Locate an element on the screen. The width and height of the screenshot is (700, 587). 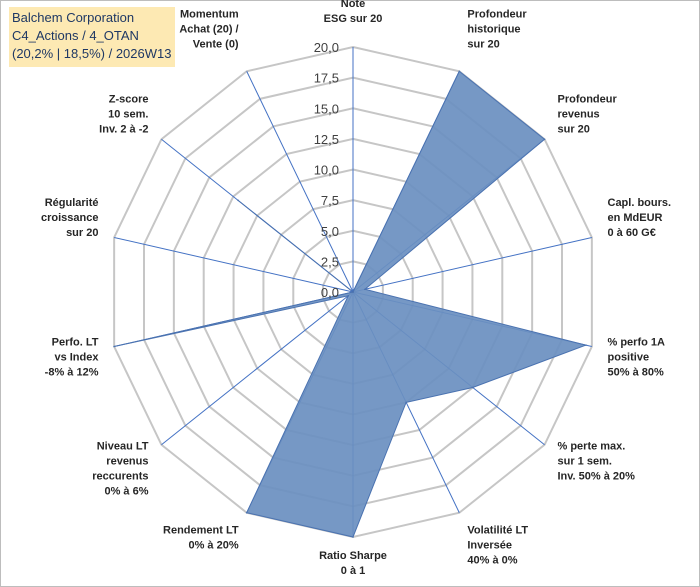
tick-label: 10,0 is located at coordinates (326, 170).